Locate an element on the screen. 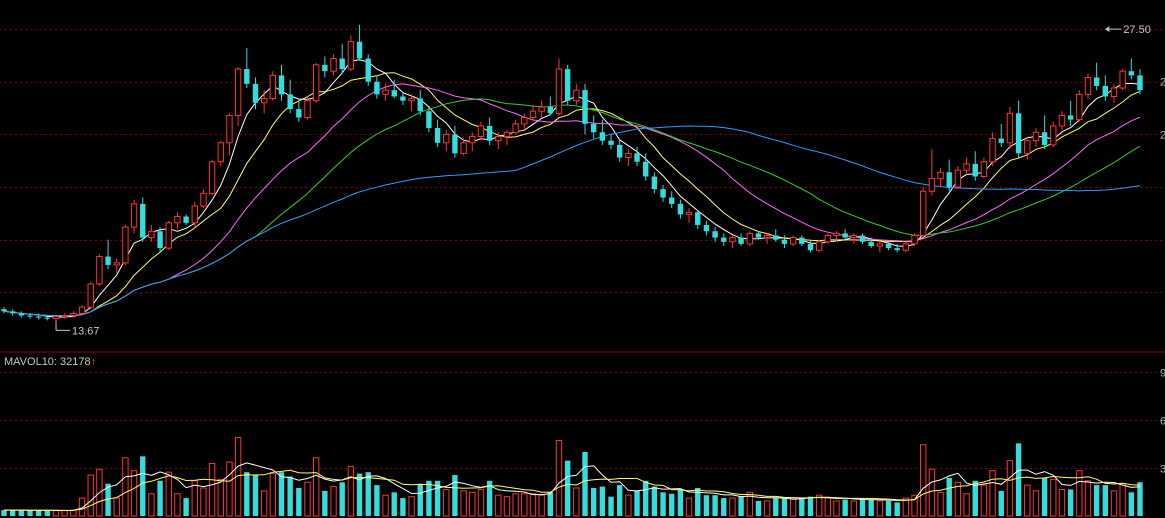  up-arrow-icon: ↑ is located at coordinates (93, 362).